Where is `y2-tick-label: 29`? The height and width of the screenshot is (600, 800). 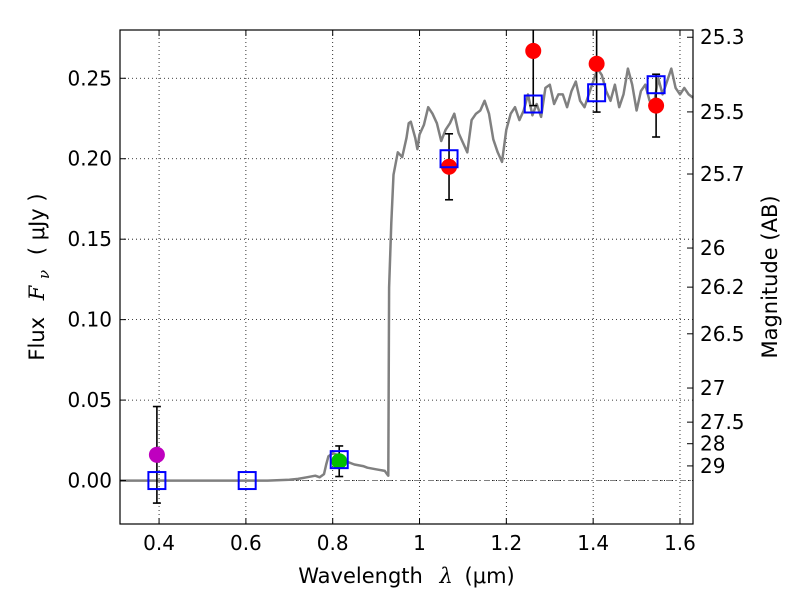 y2-tick-label: 29 is located at coordinates (712, 466).